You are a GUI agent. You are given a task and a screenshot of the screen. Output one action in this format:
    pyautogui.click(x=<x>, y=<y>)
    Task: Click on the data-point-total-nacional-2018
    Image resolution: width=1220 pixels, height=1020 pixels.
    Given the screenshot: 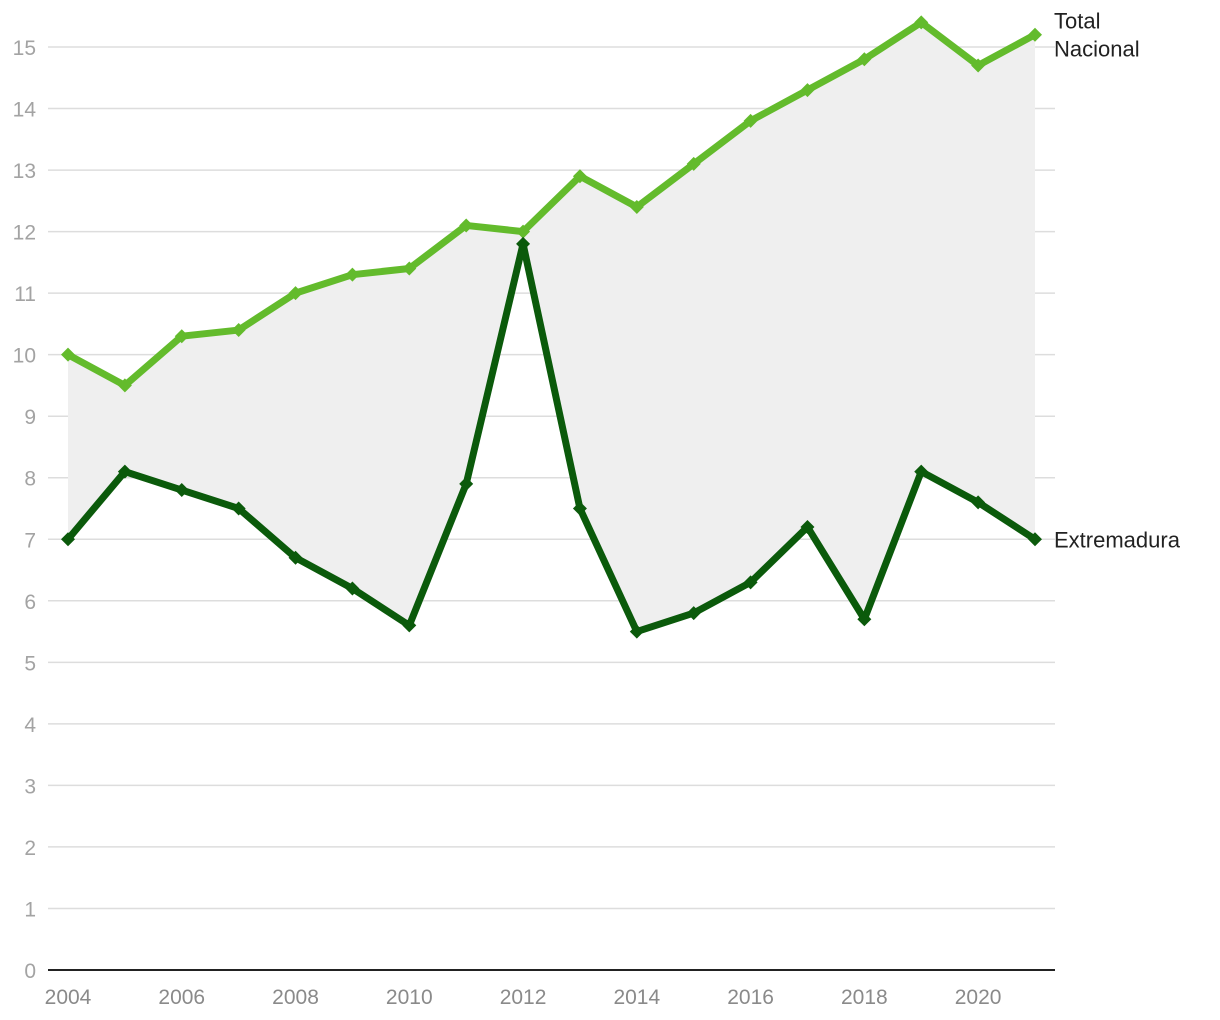 What is the action you would take?
    pyautogui.click(x=864, y=59)
    